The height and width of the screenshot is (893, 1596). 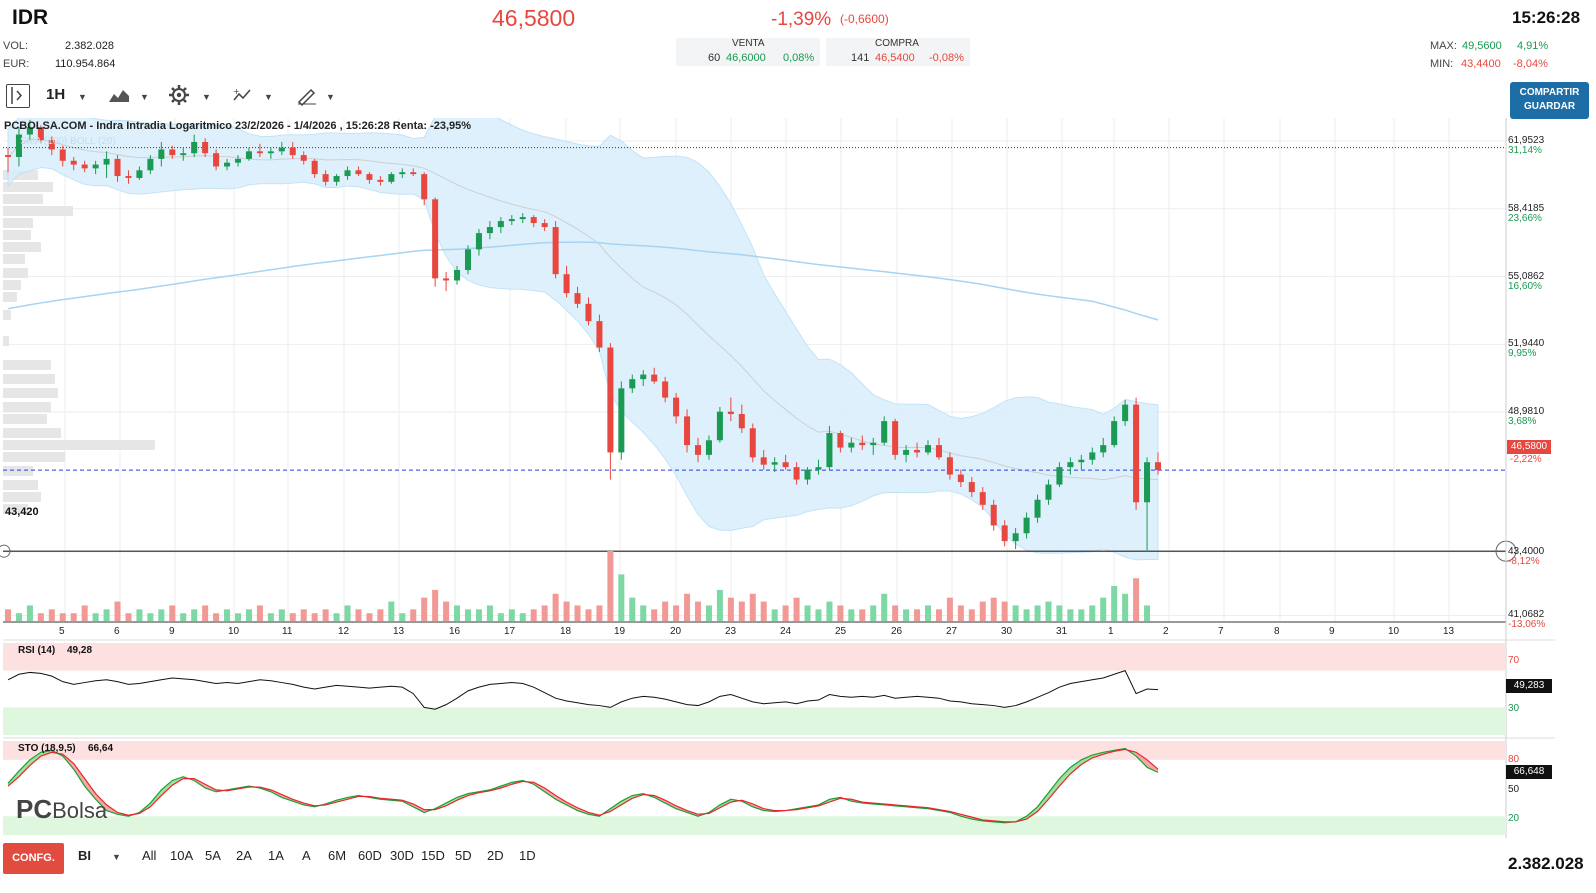 I want to click on range-button-2d: 2D, so click(x=495, y=855).